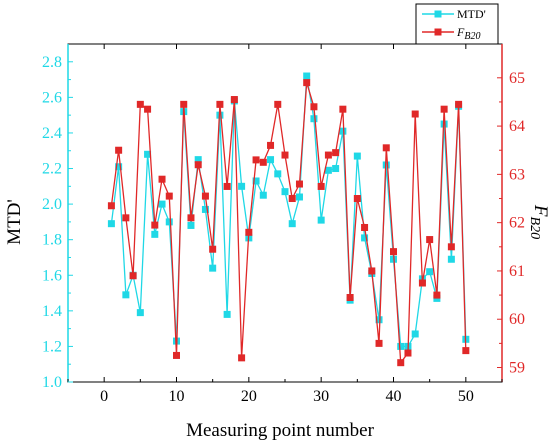 The height and width of the screenshot is (446, 550). I want to click on left-y-tick-label: 2.2, so click(52, 169).